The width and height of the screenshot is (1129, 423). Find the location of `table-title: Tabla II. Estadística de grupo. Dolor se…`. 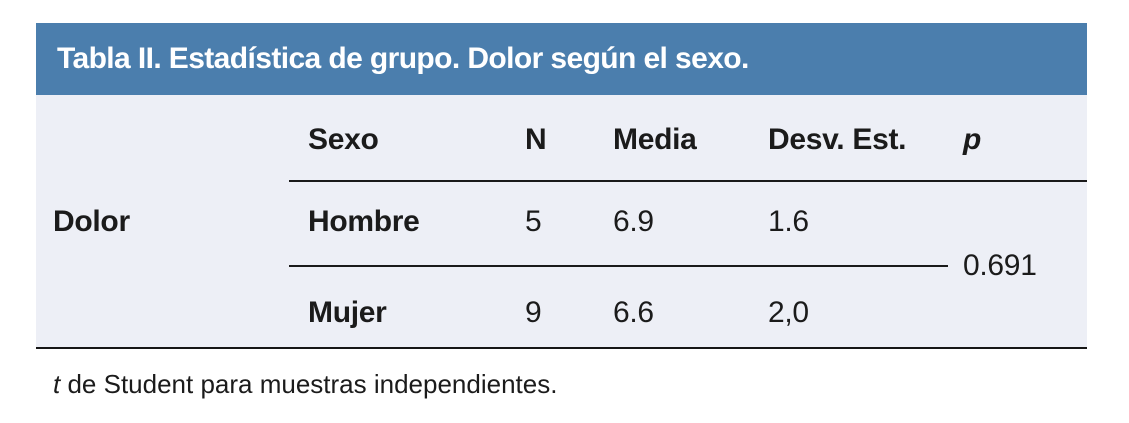

table-title: Tabla II. Estadística de grupo. Dolor se… is located at coordinates (403, 58).